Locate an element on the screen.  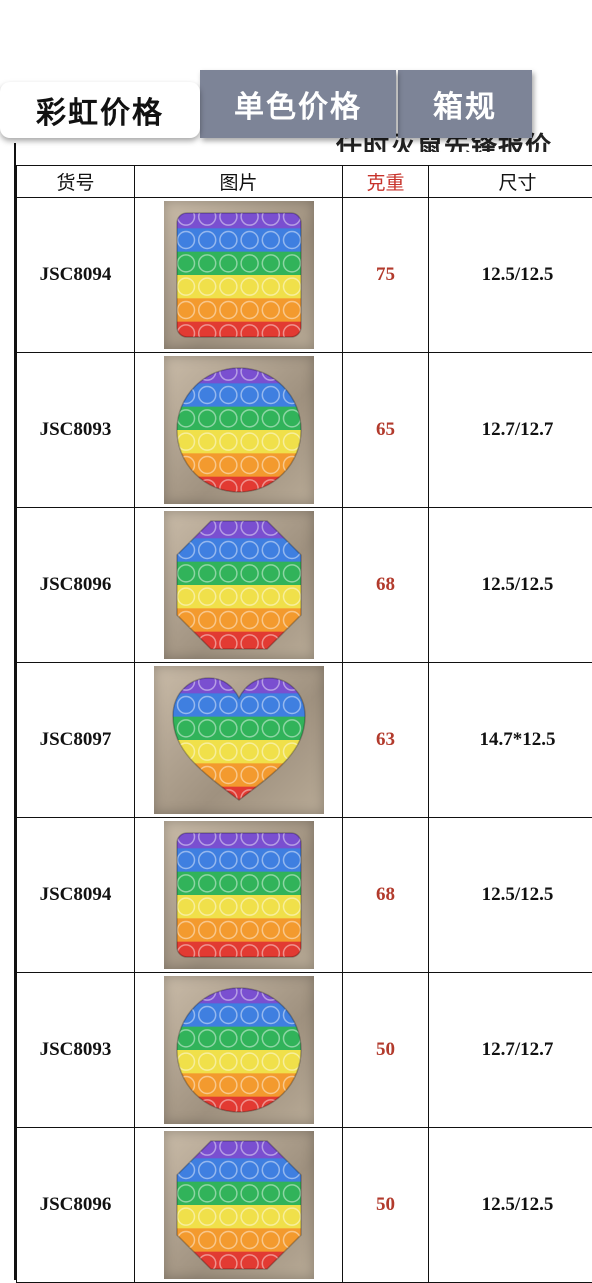
tab-carton-spec: 箱规 is located at coordinates (465, 104).